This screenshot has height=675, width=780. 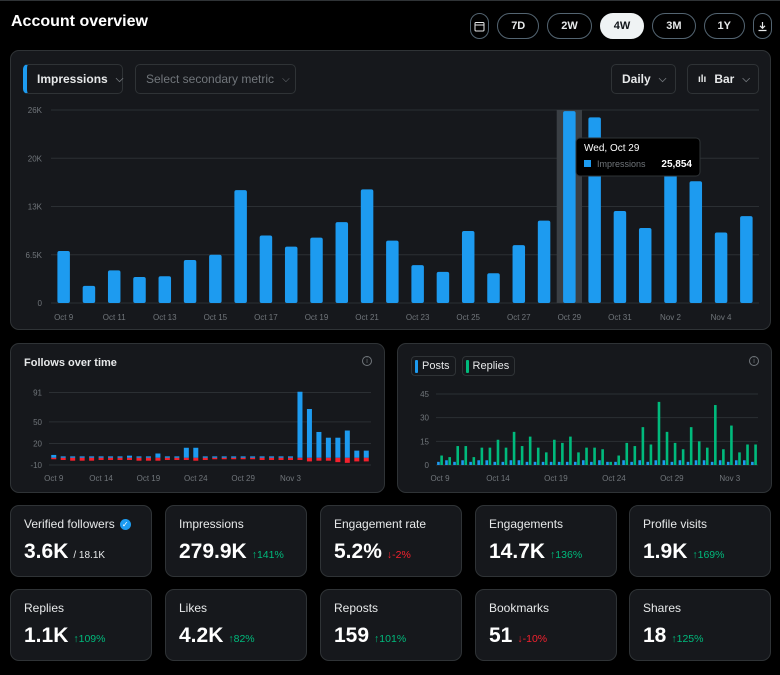 What do you see at coordinates (480, 26) in the screenshot?
I see `calendar-button` at bounding box center [480, 26].